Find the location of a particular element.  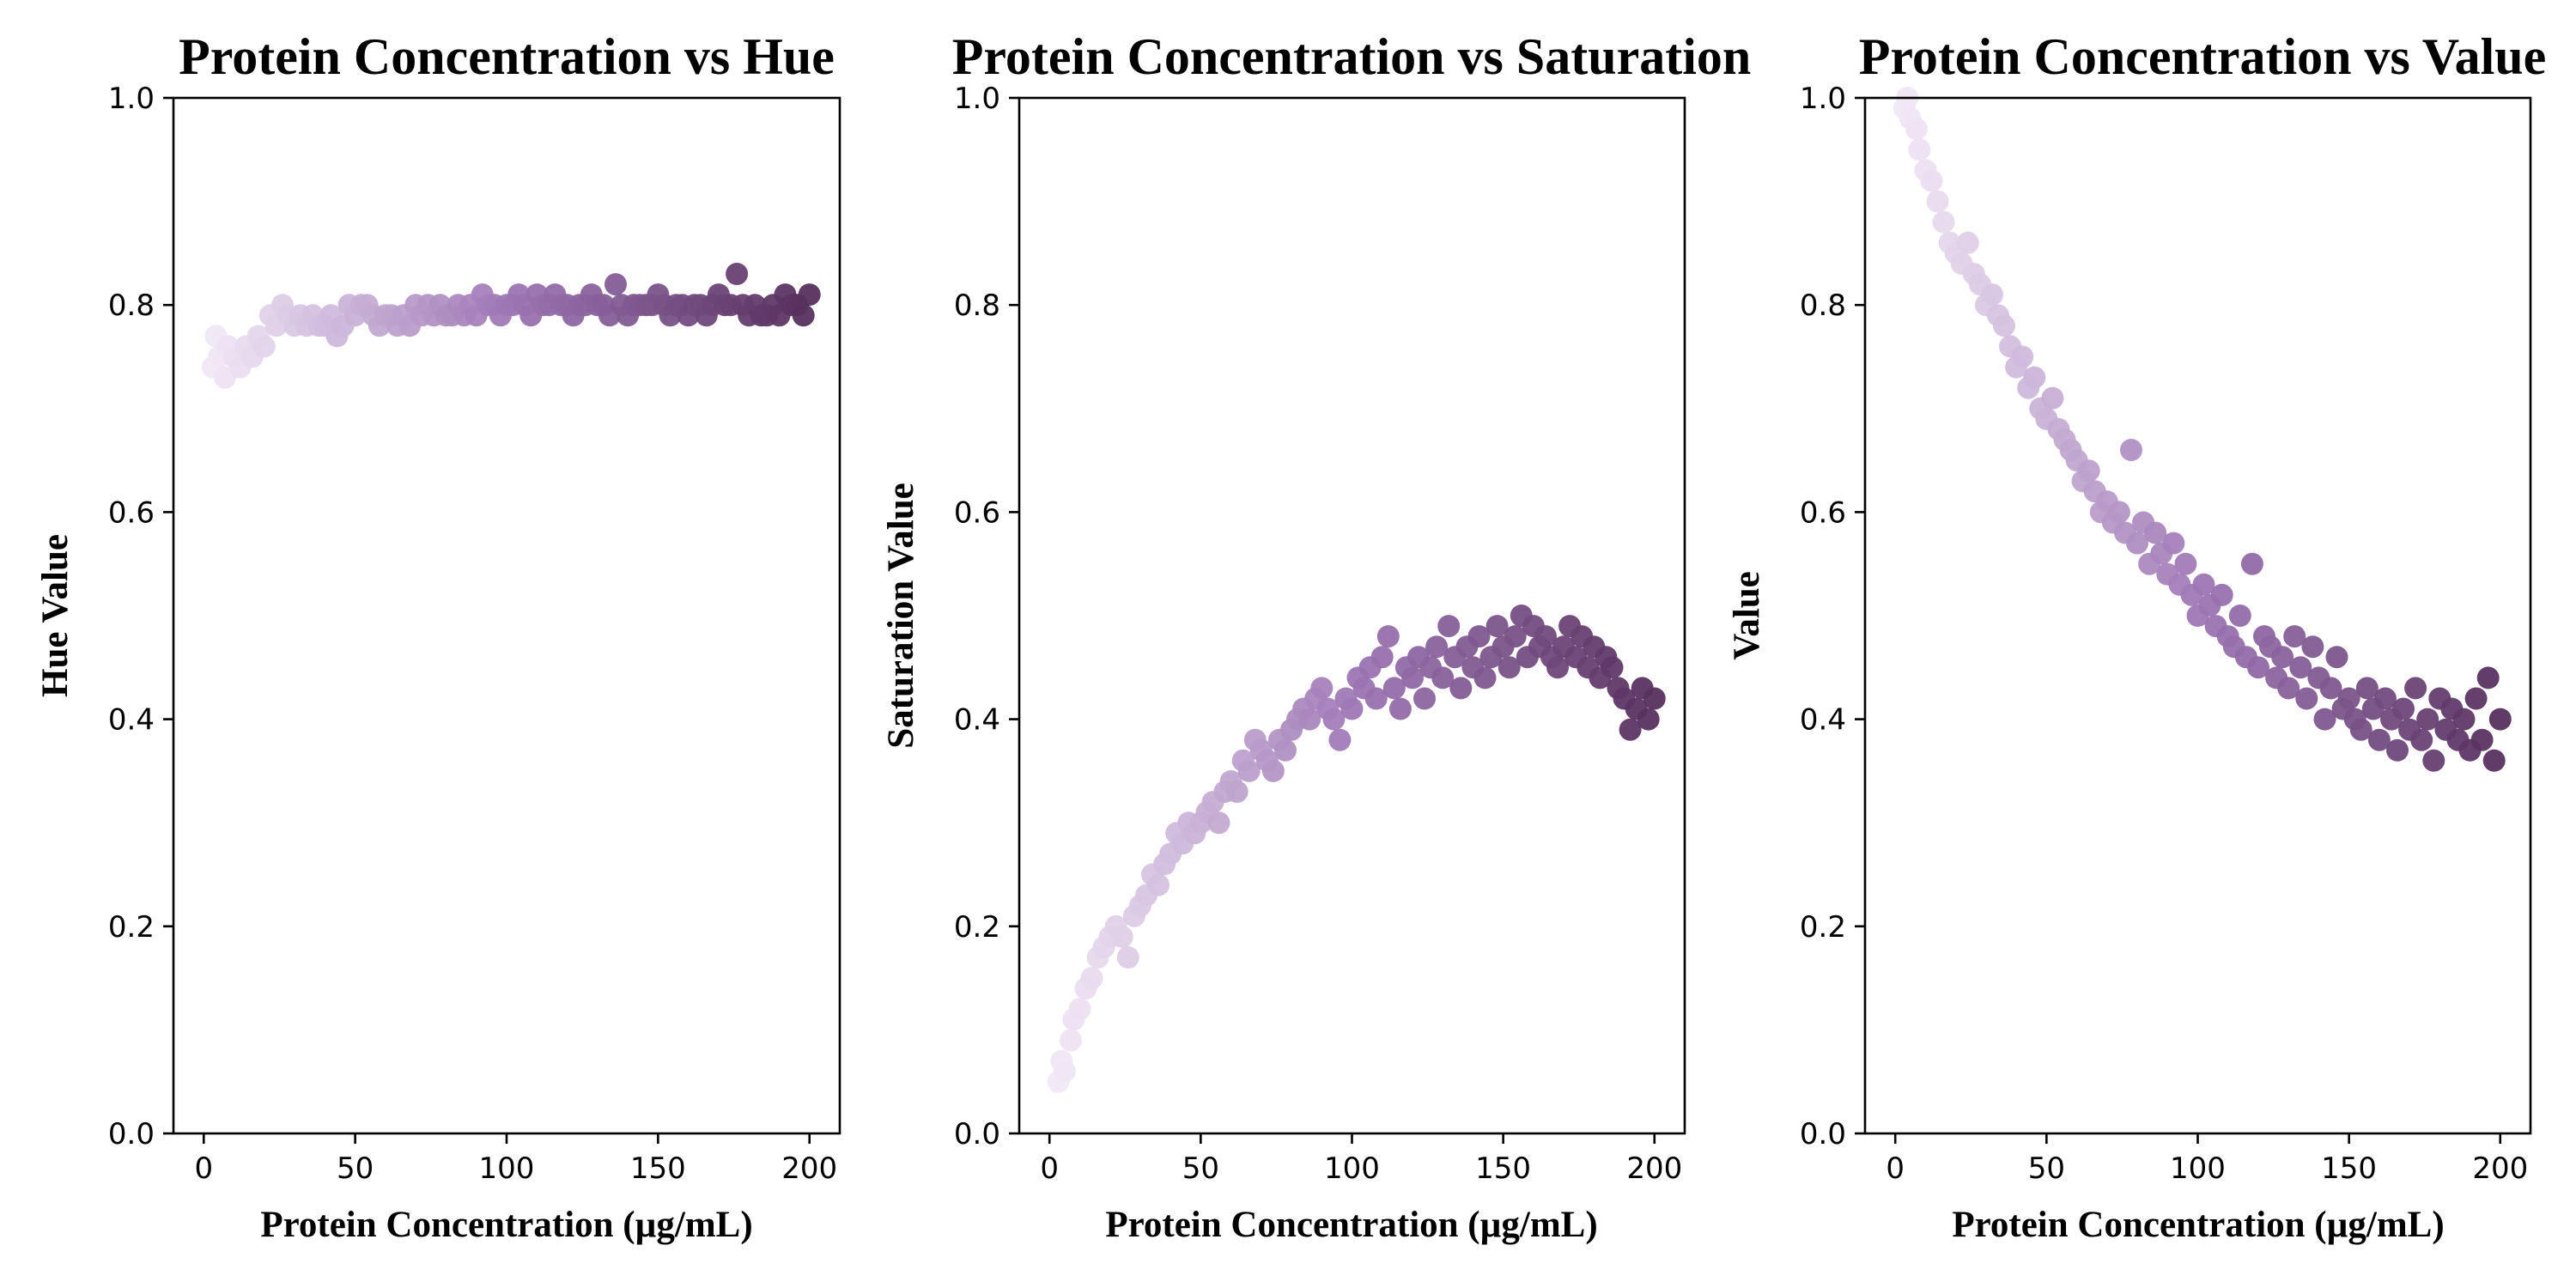

y-tick-label-saturation-1: 0.2 is located at coordinates (977, 928).